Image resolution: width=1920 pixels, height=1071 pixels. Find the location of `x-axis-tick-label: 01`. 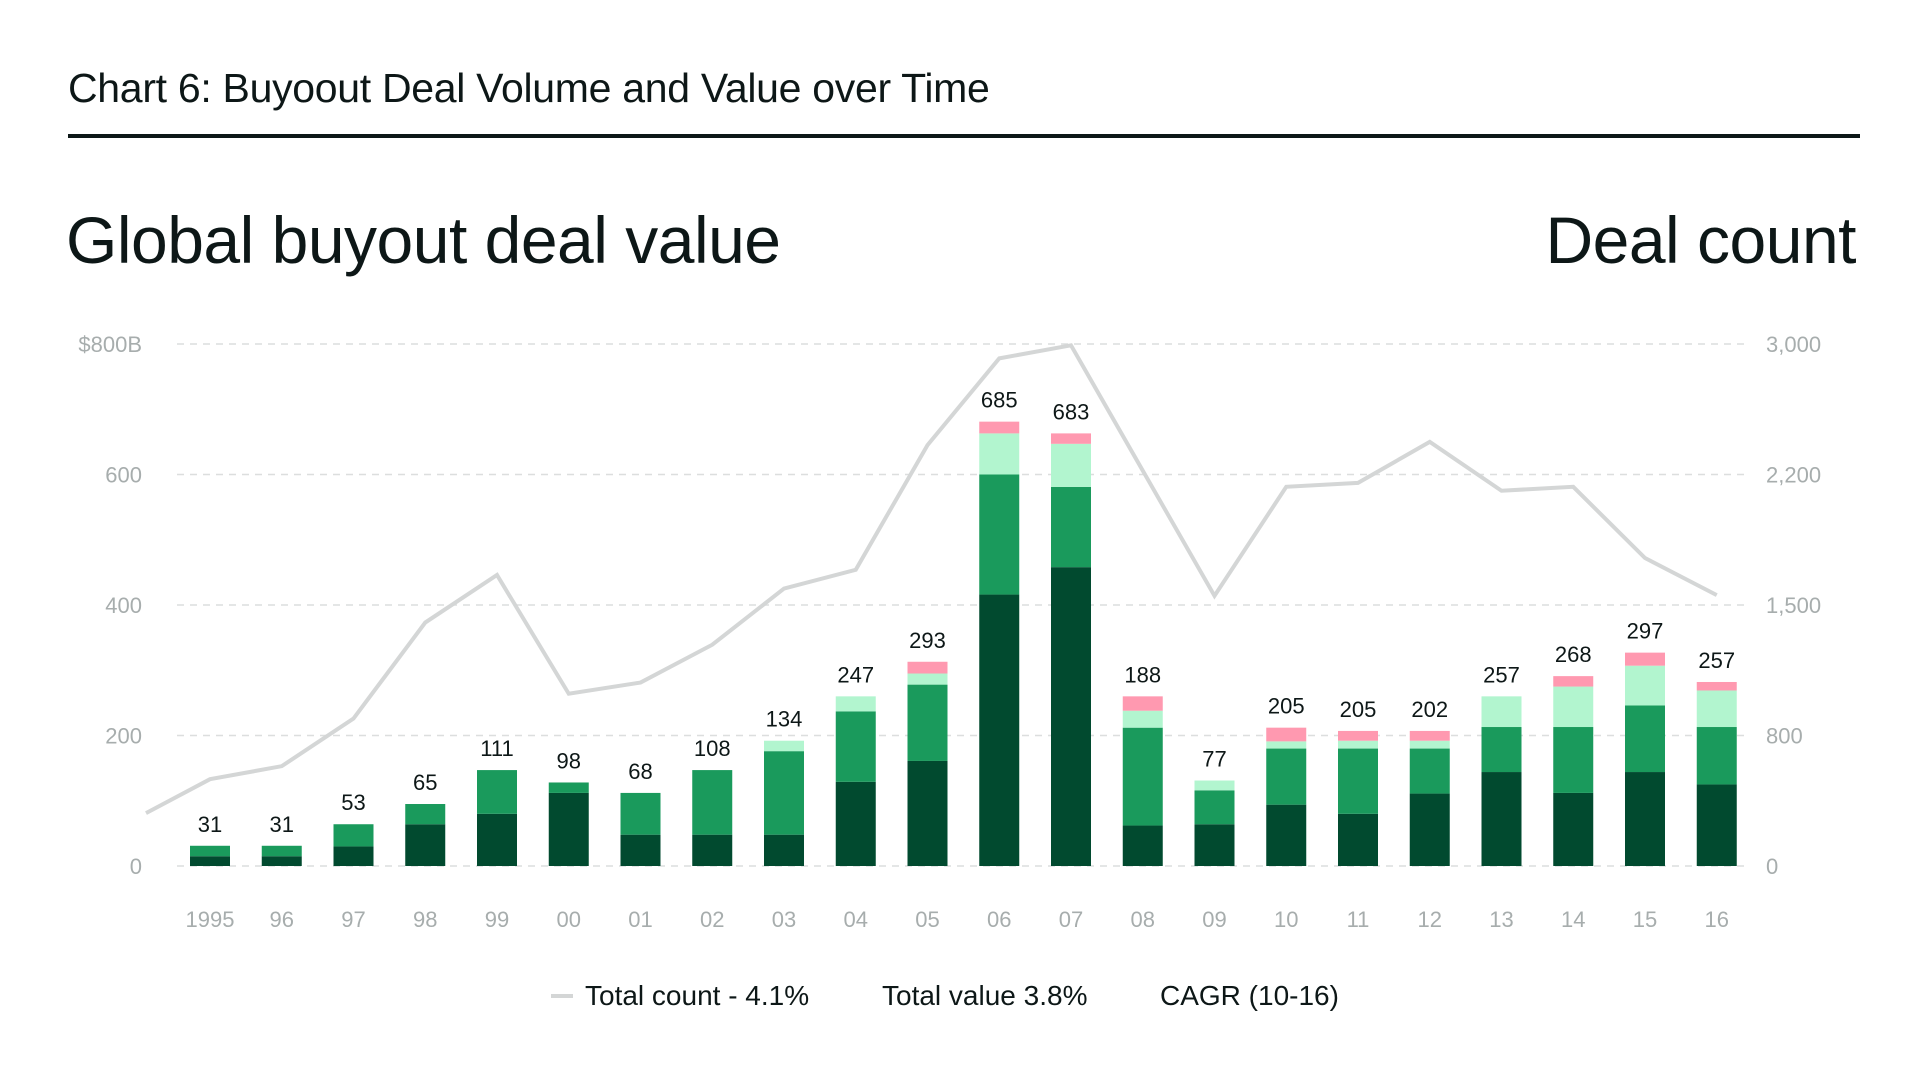

x-axis-tick-label: 01 is located at coordinates (640, 919).